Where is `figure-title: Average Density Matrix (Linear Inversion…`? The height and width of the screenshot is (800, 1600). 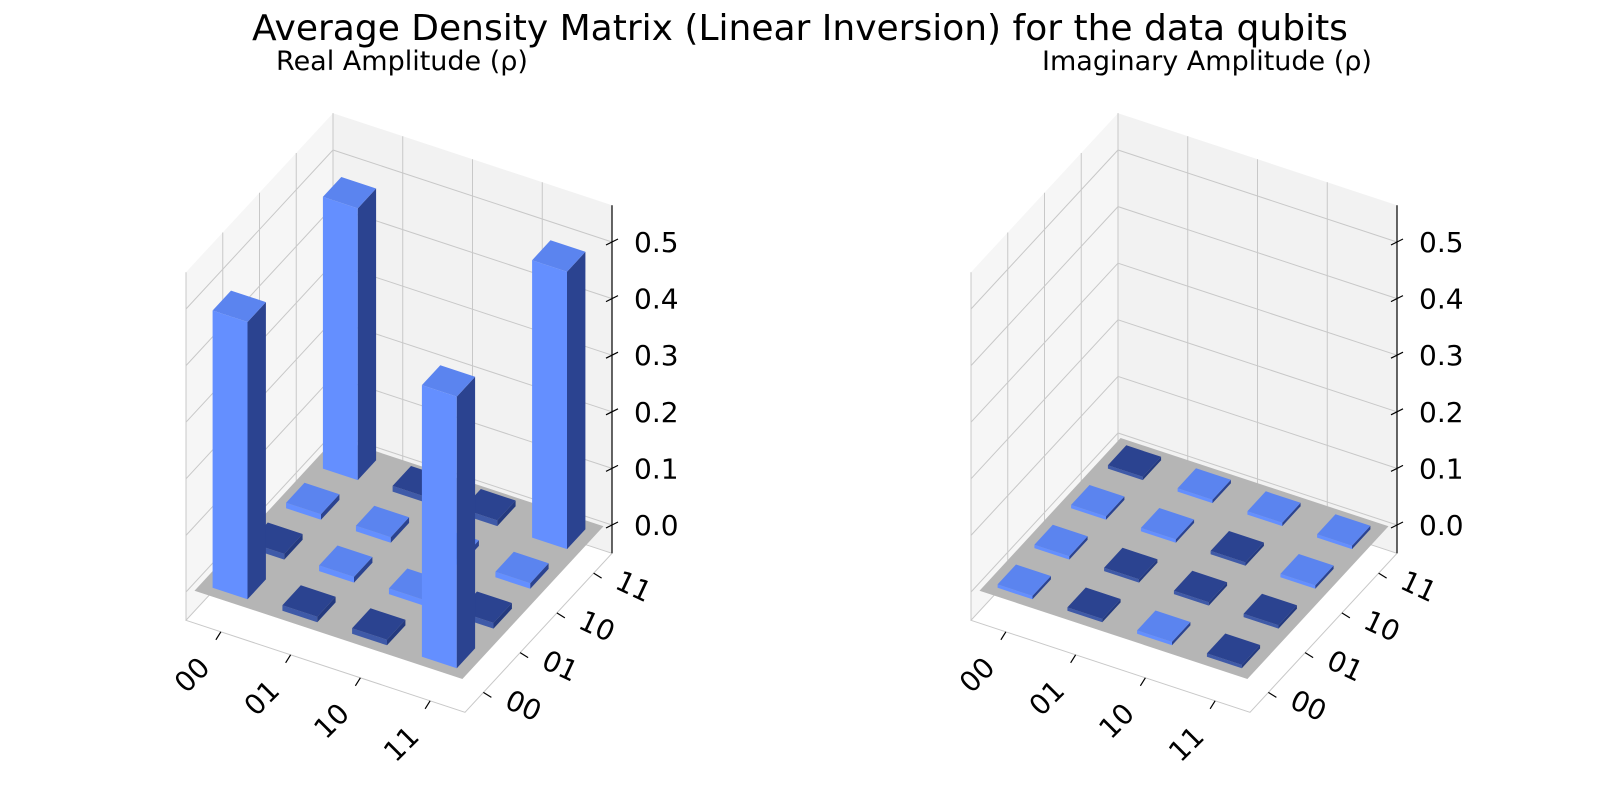 figure-title: Average Density Matrix (Linear Inversion… is located at coordinates (800, 28).